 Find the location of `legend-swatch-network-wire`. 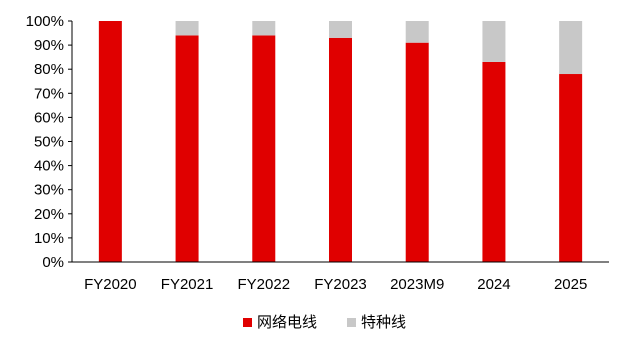

legend-swatch-network-wire is located at coordinates (247, 322).